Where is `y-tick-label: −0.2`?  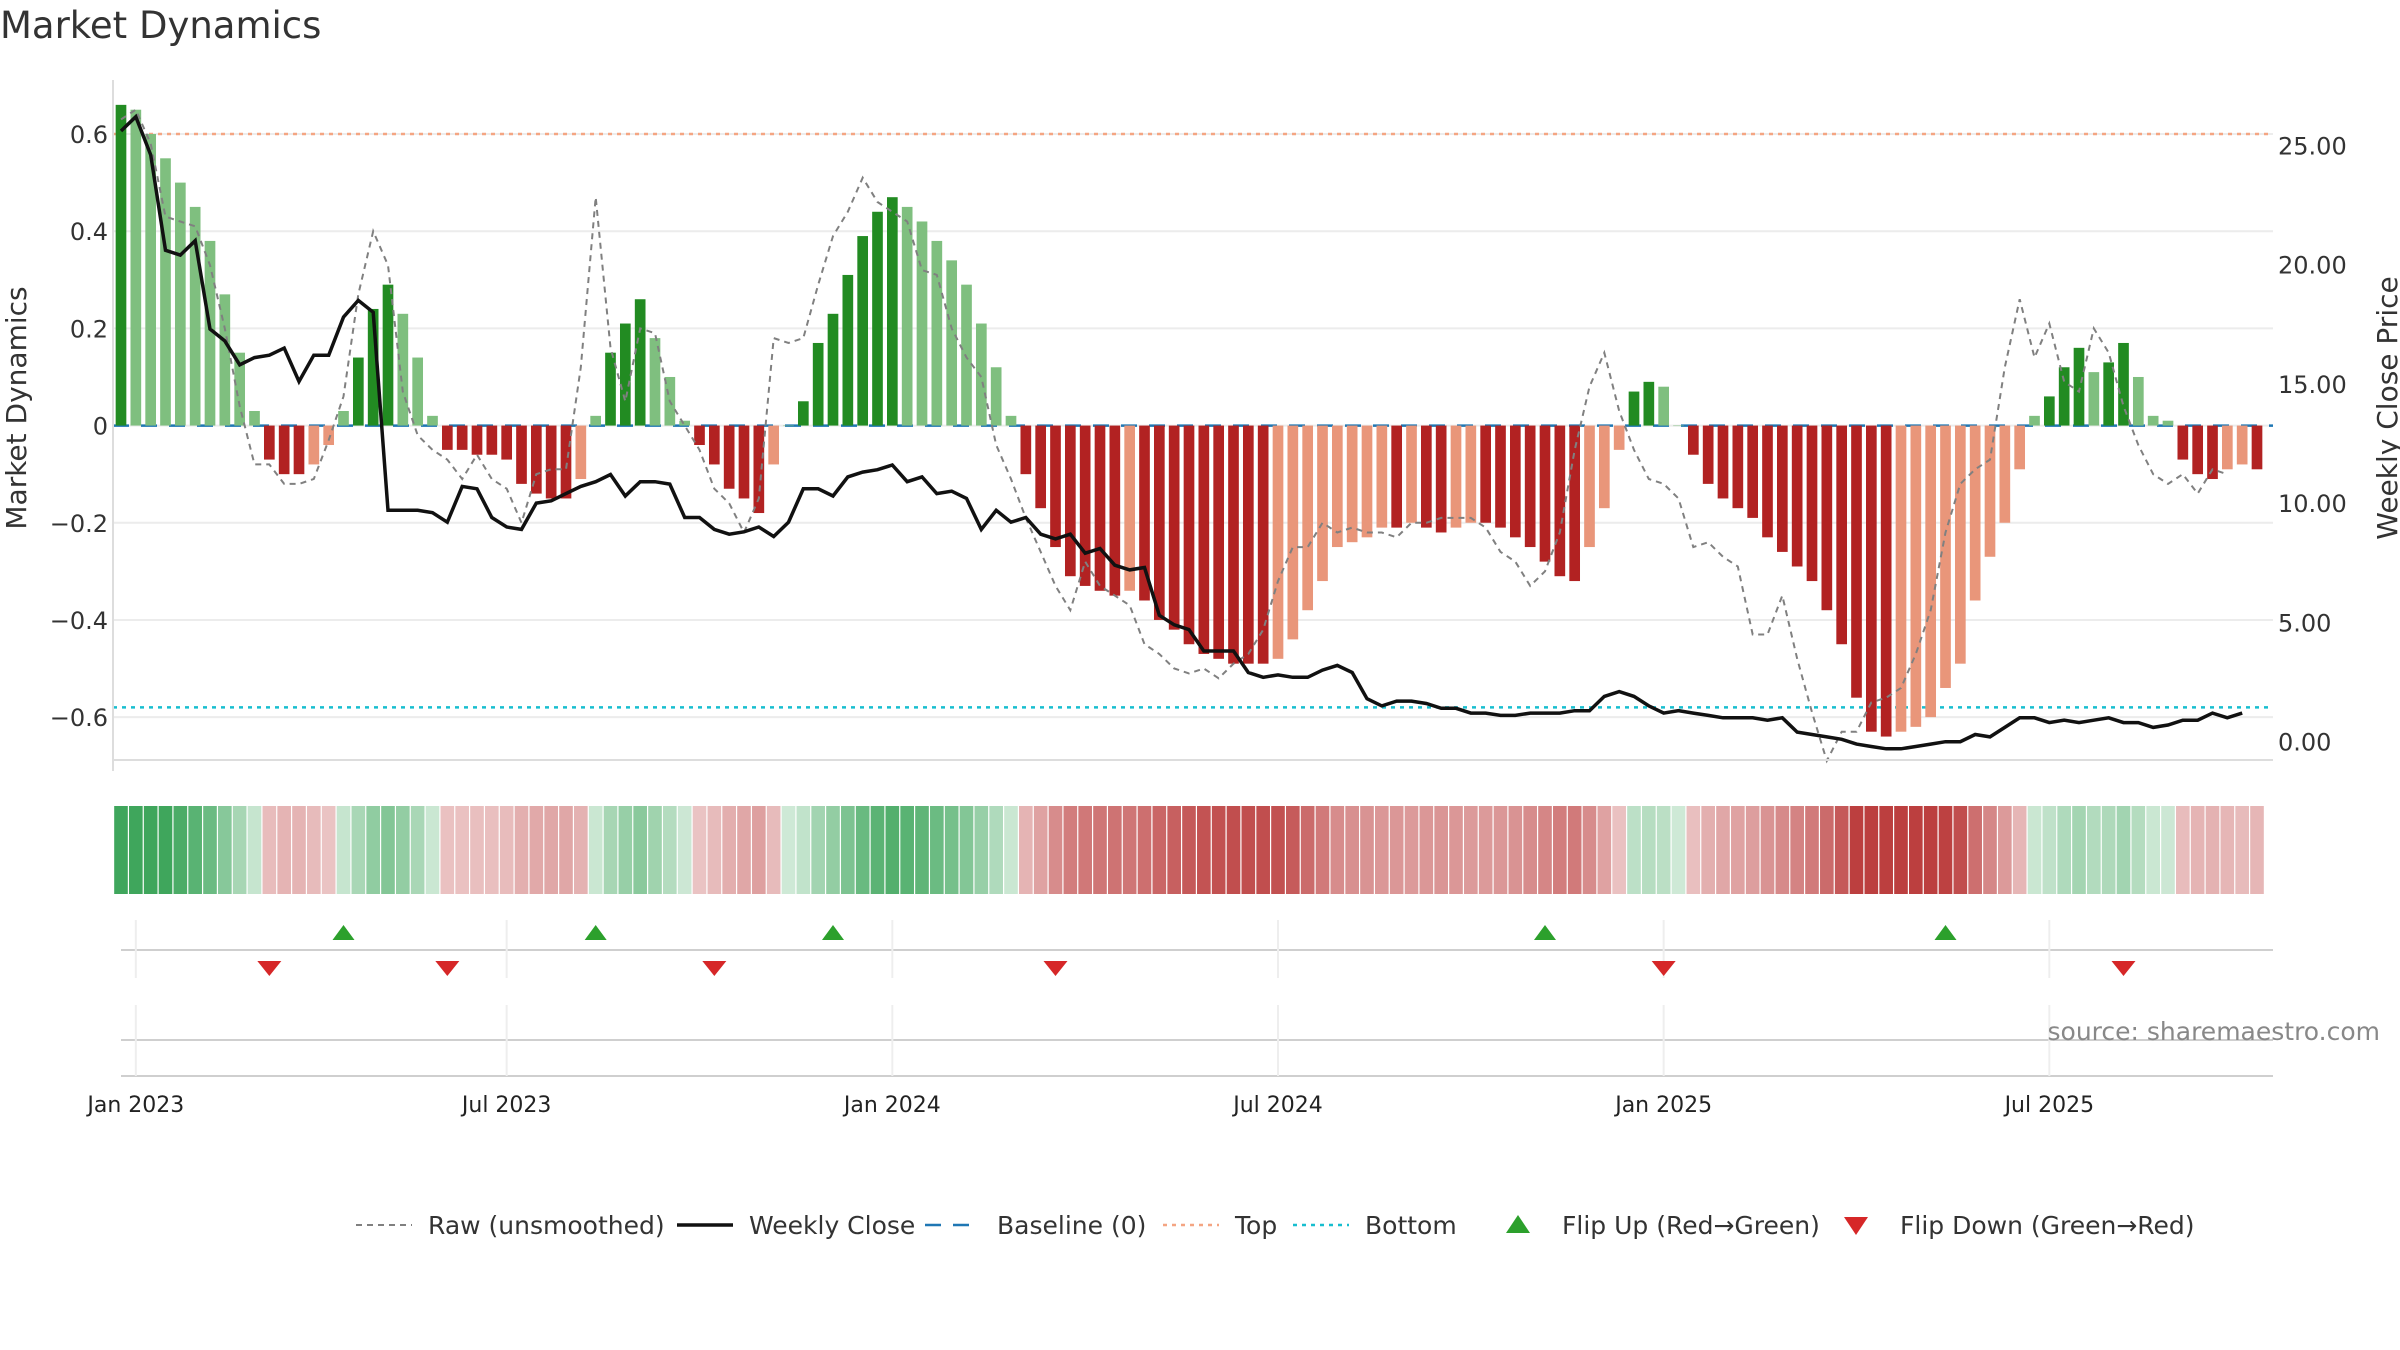
y-tick-label: −0.2 is located at coordinates (79, 524).